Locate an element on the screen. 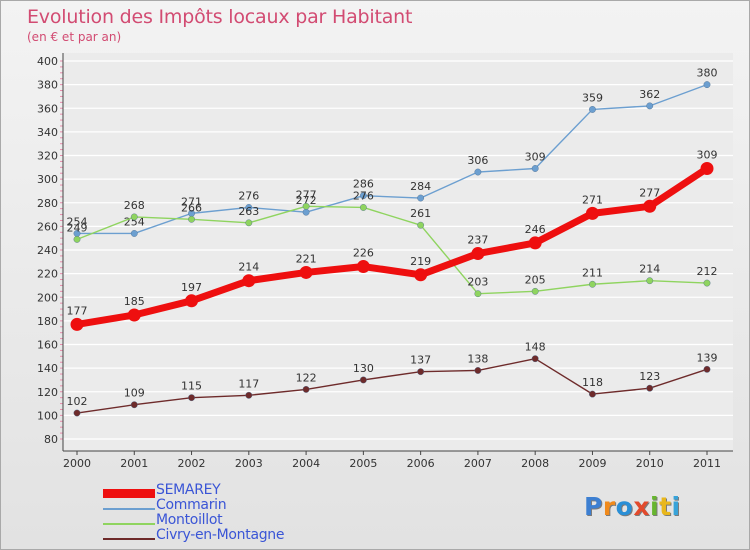 This screenshot has width=750, height=550. data-label: 276 is located at coordinates (363, 195).